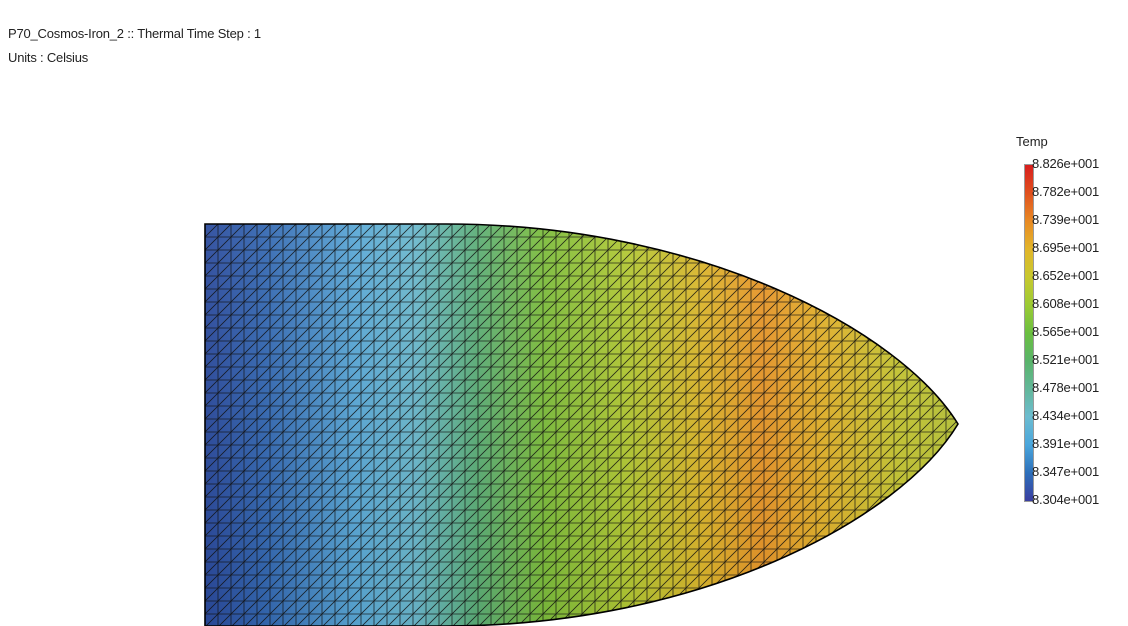  What do you see at coordinates (1066, 387) in the screenshot?
I see `legend-tick-label: 8.478e+001` at bounding box center [1066, 387].